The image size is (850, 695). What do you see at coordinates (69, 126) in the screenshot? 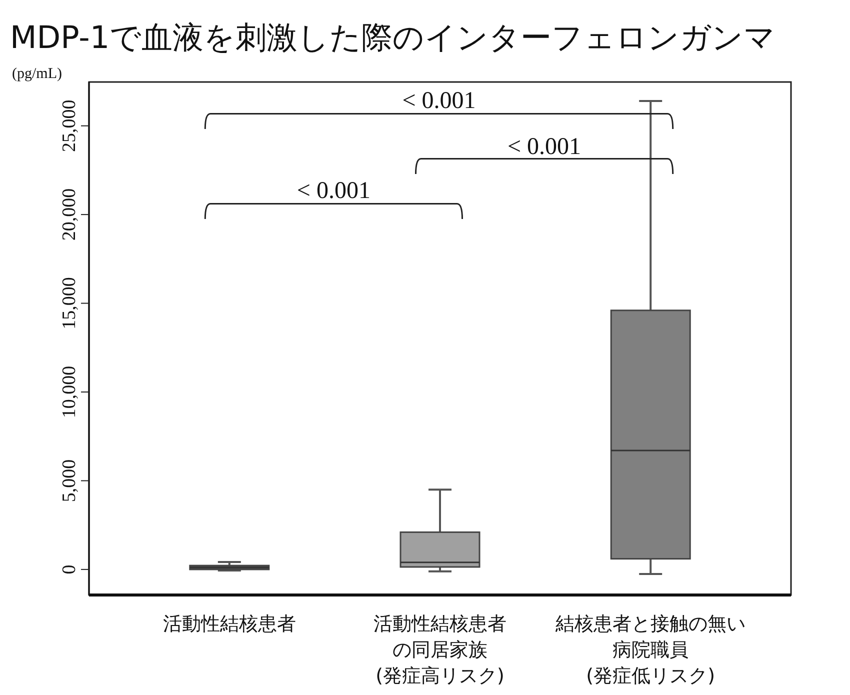
I see `y-tick-label: 25,000` at bounding box center [69, 126].